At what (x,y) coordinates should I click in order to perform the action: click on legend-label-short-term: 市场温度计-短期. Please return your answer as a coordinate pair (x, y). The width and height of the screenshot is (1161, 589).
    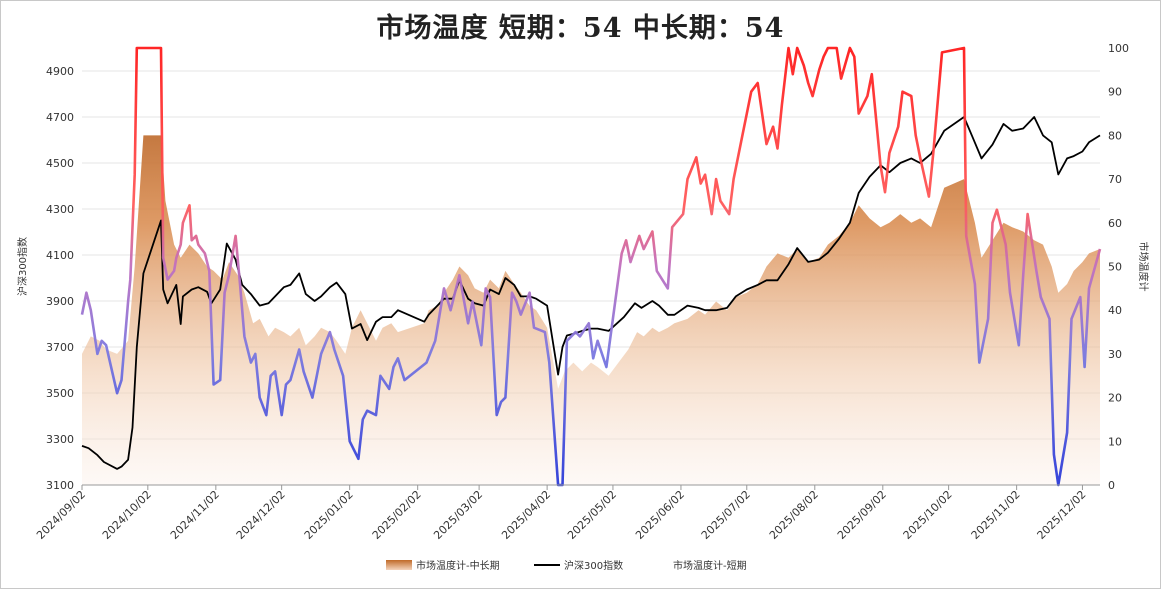
    Looking at the image, I should click on (710, 565).